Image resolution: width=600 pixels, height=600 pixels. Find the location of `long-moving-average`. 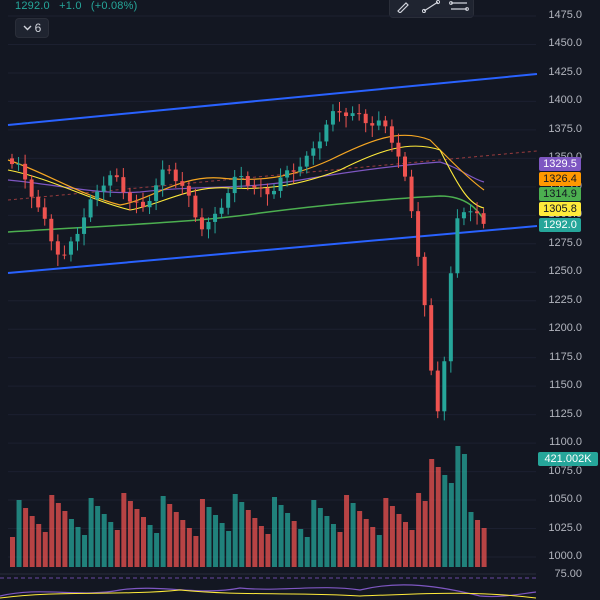

long-moving-average is located at coordinates (246, 214).